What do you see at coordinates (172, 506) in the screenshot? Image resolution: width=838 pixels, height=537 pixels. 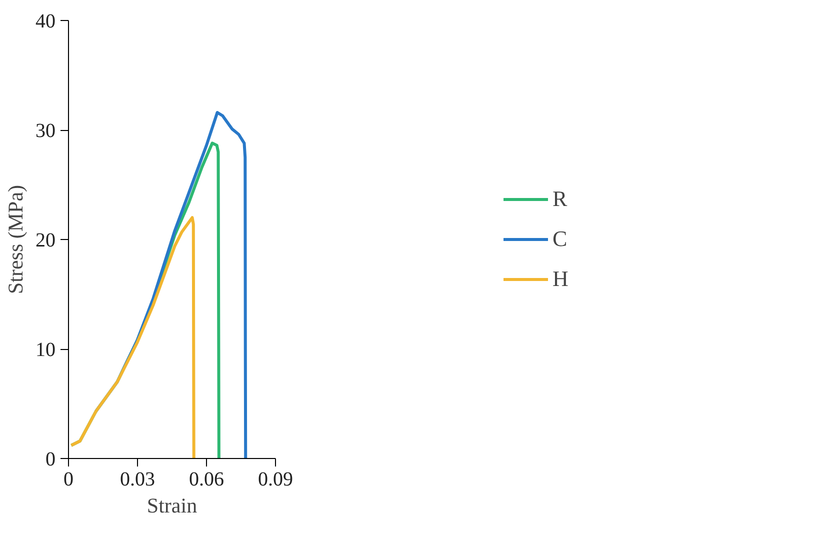 I see `x-axis-title: Strain` at bounding box center [172, 506].